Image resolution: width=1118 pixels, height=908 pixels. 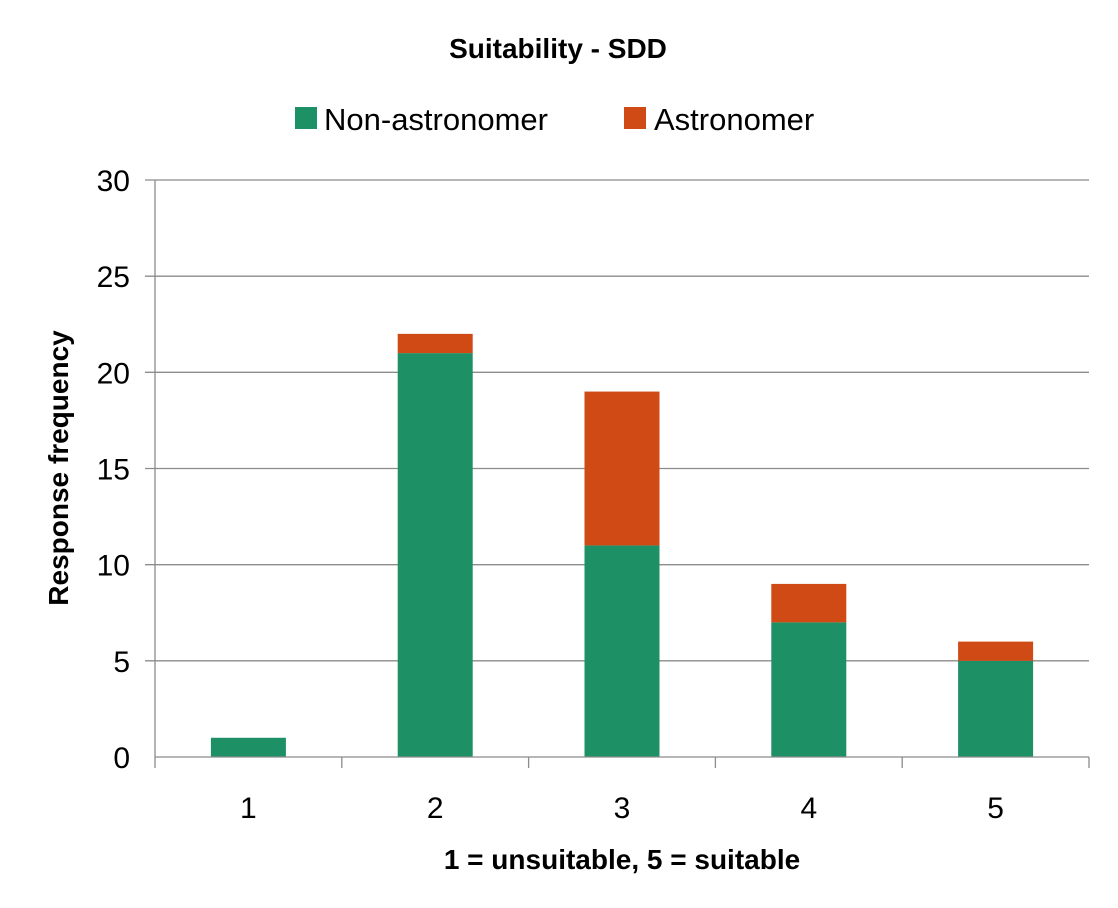 I want to click on y-tick-label-10: 10, so click(x=113, y=566).